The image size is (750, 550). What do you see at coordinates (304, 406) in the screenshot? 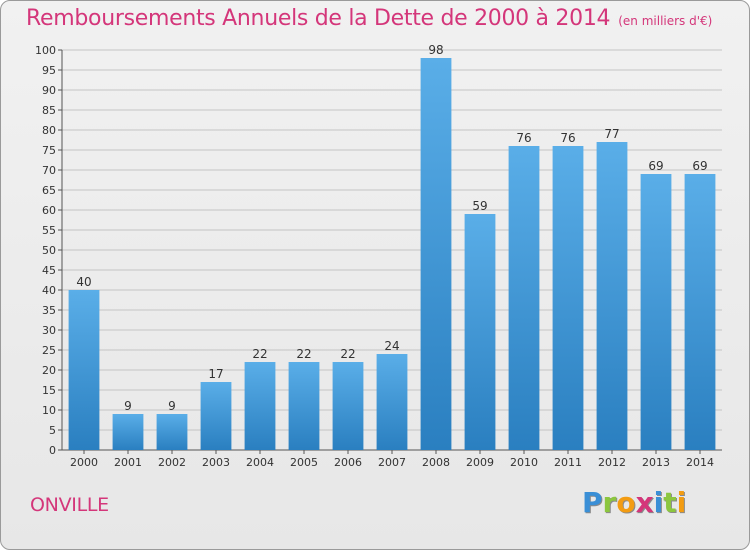
I see `bar-2005` at bounding box center [304, 406].